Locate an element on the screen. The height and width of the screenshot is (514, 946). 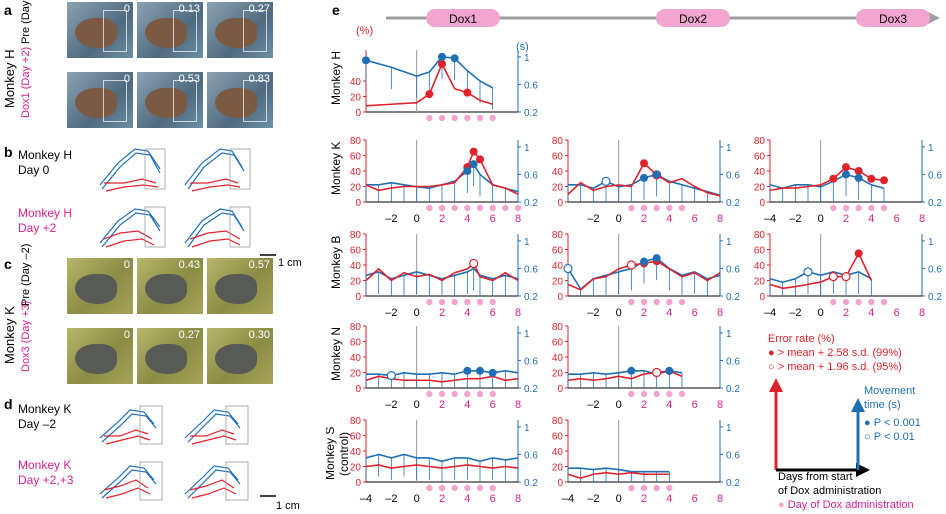
photo-c-3: 0.57 is located at coordinates (240, 286).